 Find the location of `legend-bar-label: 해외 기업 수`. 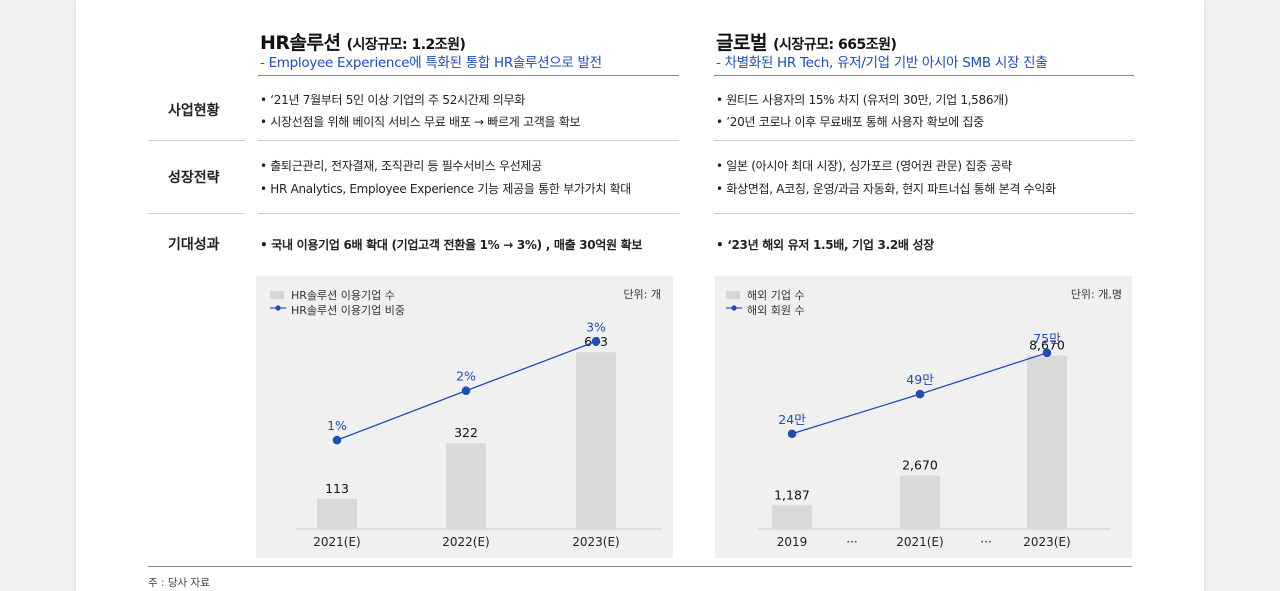

legend-bar-label: 해외 기업 수 is located at coordinates (776, 295).